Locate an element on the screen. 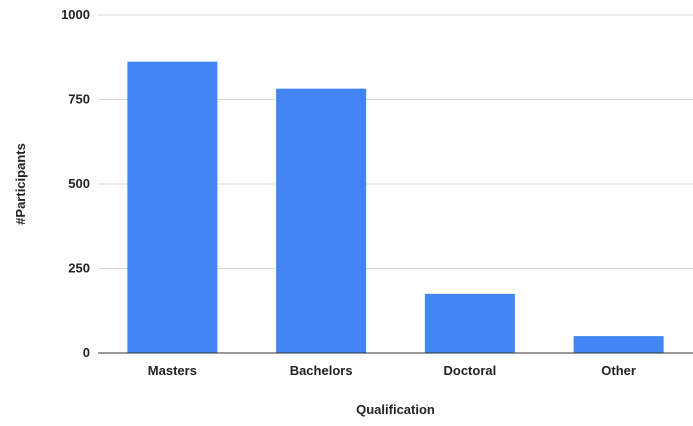 The height and width of the screenshot is (426, 693). x-tick-label-other: Other is located at coordinates (618, 370).